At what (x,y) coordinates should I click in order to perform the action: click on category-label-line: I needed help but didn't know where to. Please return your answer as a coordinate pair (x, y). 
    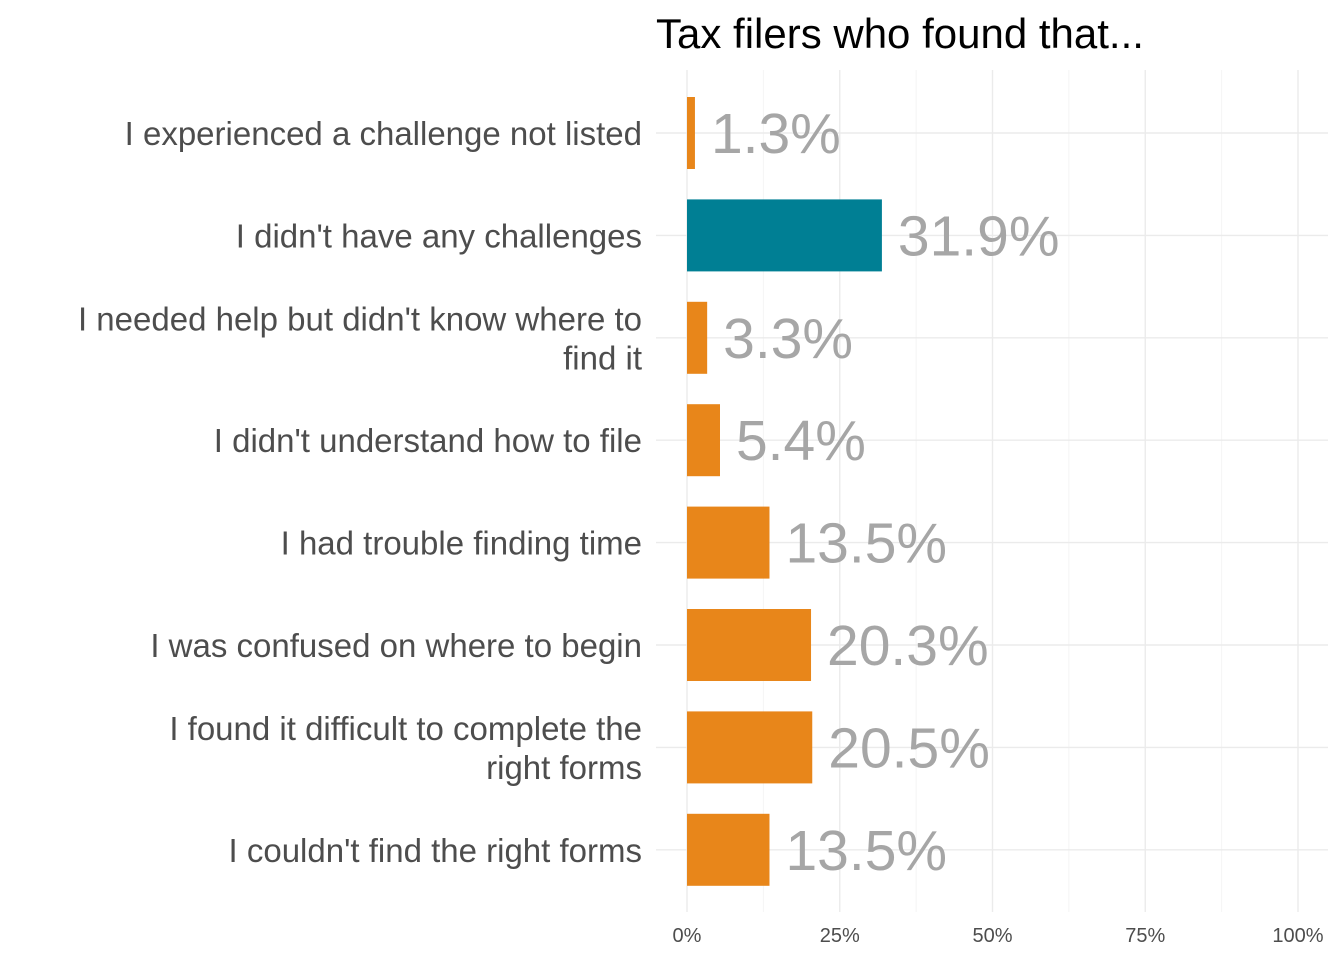
    Looking at the image, I should click on (360, 318).